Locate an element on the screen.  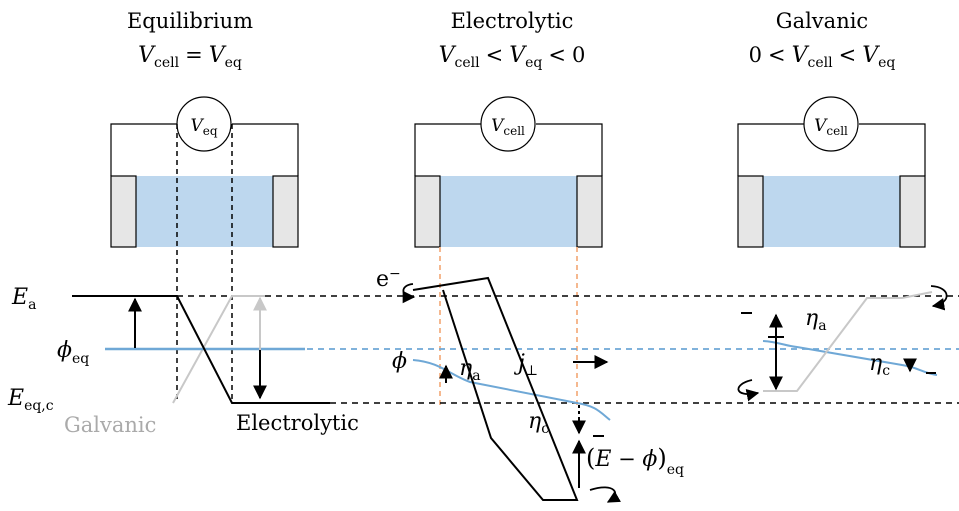
electrolytic-potential-line is located at coordinates (253, 349).